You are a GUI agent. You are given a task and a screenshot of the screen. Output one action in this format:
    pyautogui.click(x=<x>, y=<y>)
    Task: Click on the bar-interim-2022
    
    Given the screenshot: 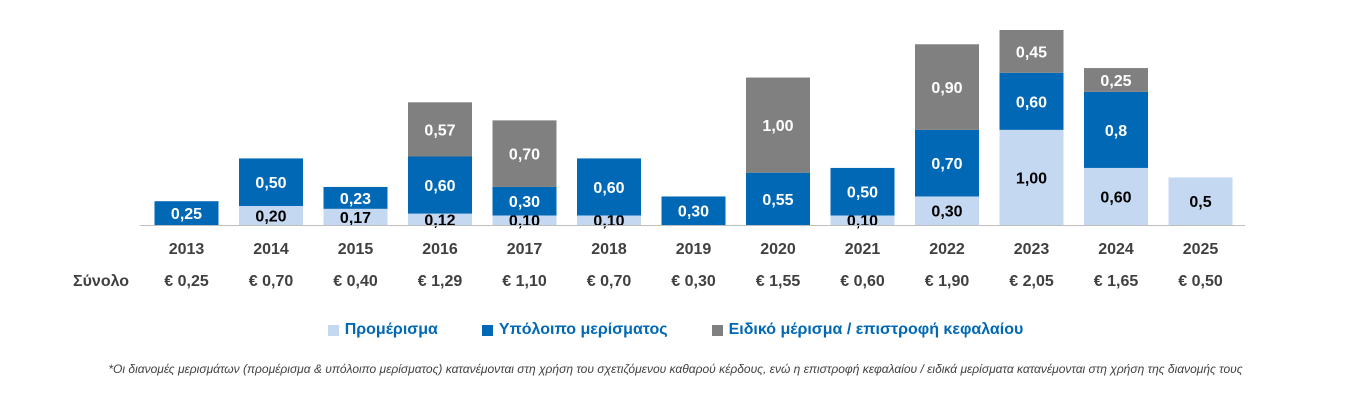 What is the action you would take?
    pyautogui.click(x=947, y=210)
    